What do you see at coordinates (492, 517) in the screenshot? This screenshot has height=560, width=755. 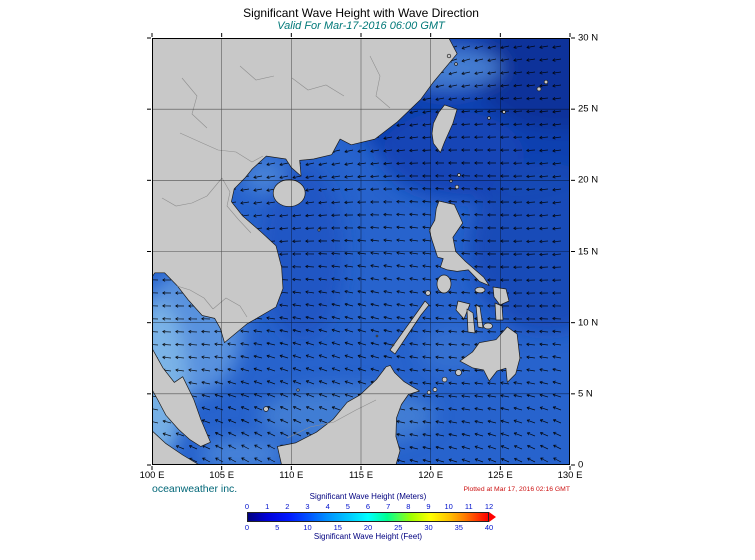 I see `colorbar-overflow-arrow-icon` at bounding box center [492, 517].